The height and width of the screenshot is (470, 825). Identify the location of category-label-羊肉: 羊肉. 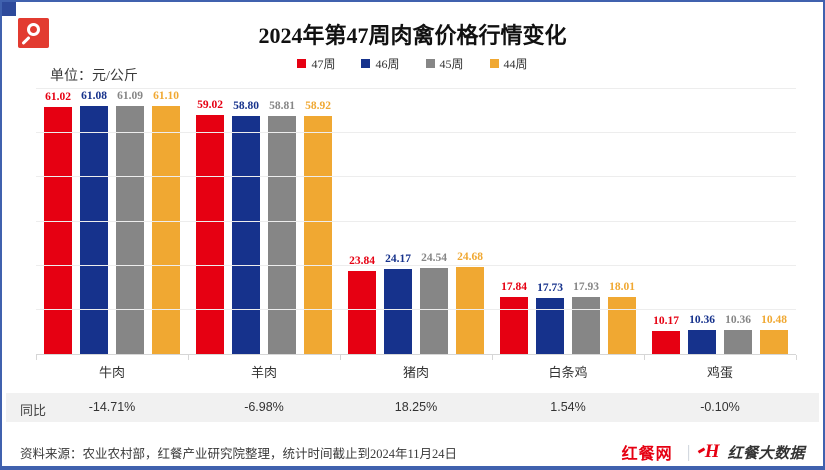
(263, 372).